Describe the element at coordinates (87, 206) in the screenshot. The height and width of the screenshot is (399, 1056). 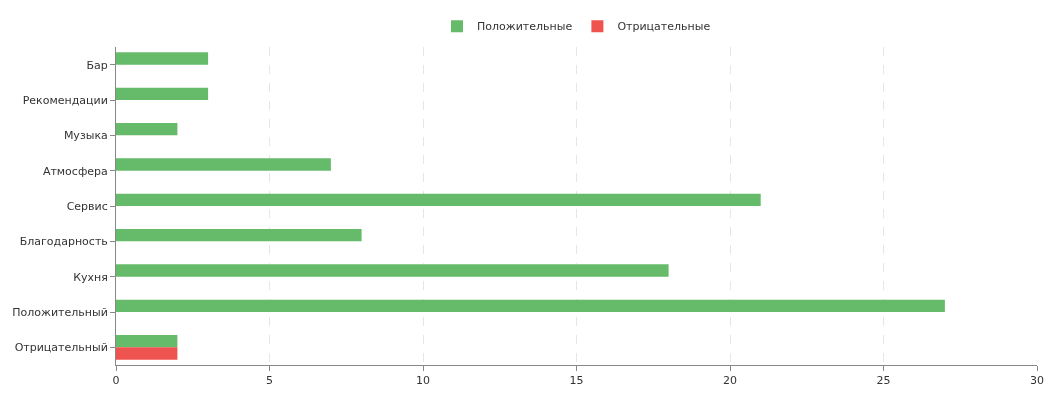
I see `y-tick-label: Сервис` at that location.